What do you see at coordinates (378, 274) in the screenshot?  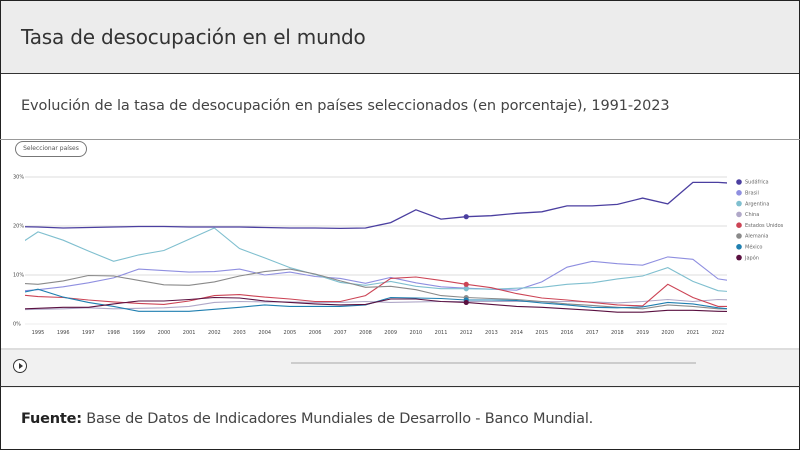 I see `series-line-brasil` at bounding box center [378, 274].